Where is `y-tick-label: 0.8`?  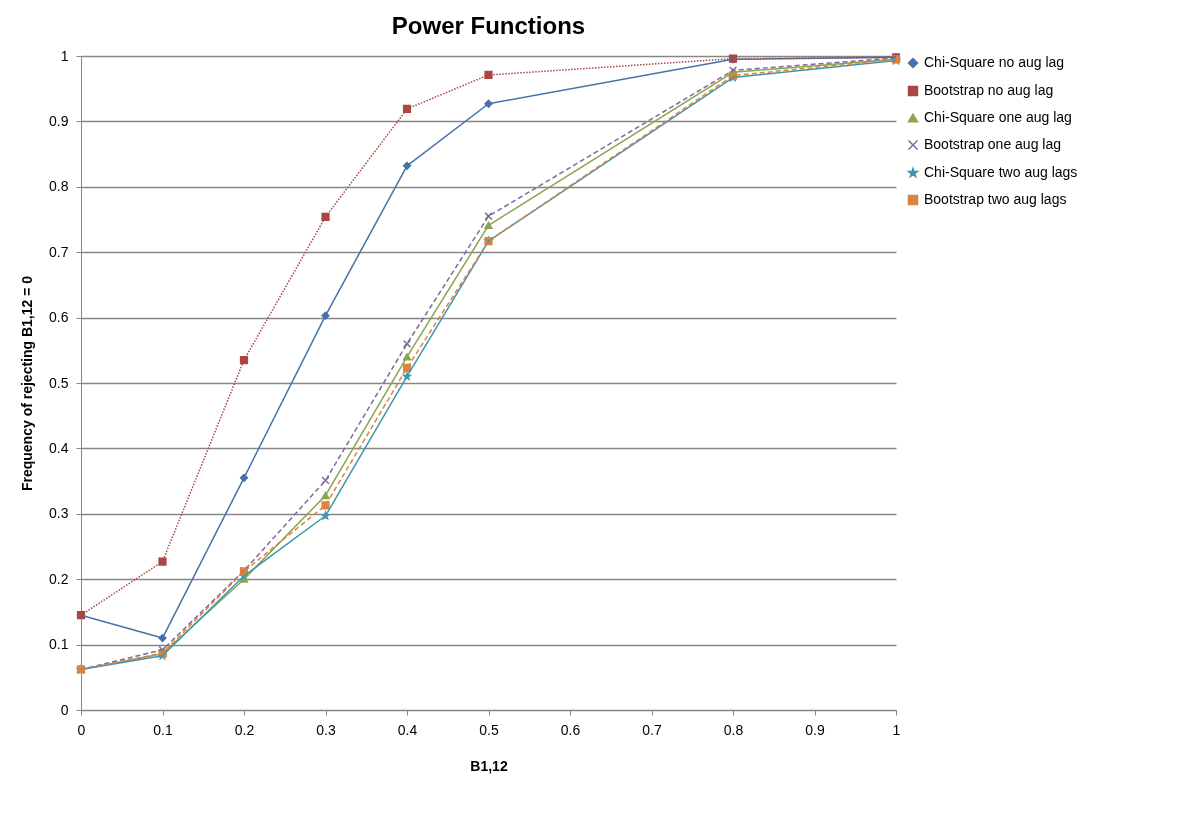
y-tick-label: 0.8 is located at coordinates (59, 186).